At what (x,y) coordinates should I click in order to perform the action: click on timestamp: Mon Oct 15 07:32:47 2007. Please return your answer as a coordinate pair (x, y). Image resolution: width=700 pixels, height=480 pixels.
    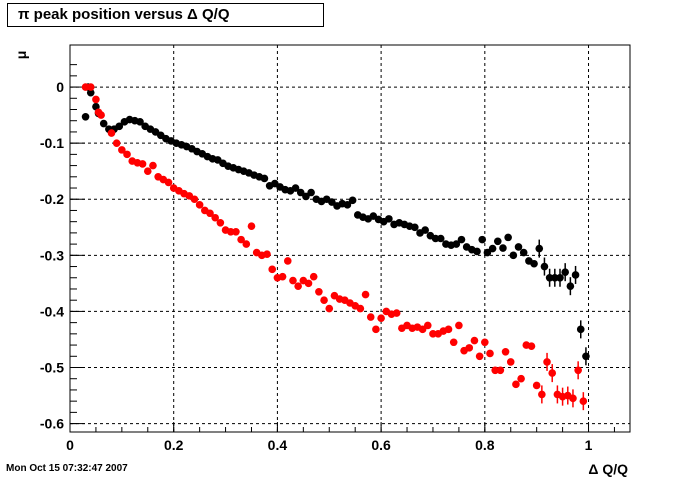
    Looking at the image, I should click on (67, 468).